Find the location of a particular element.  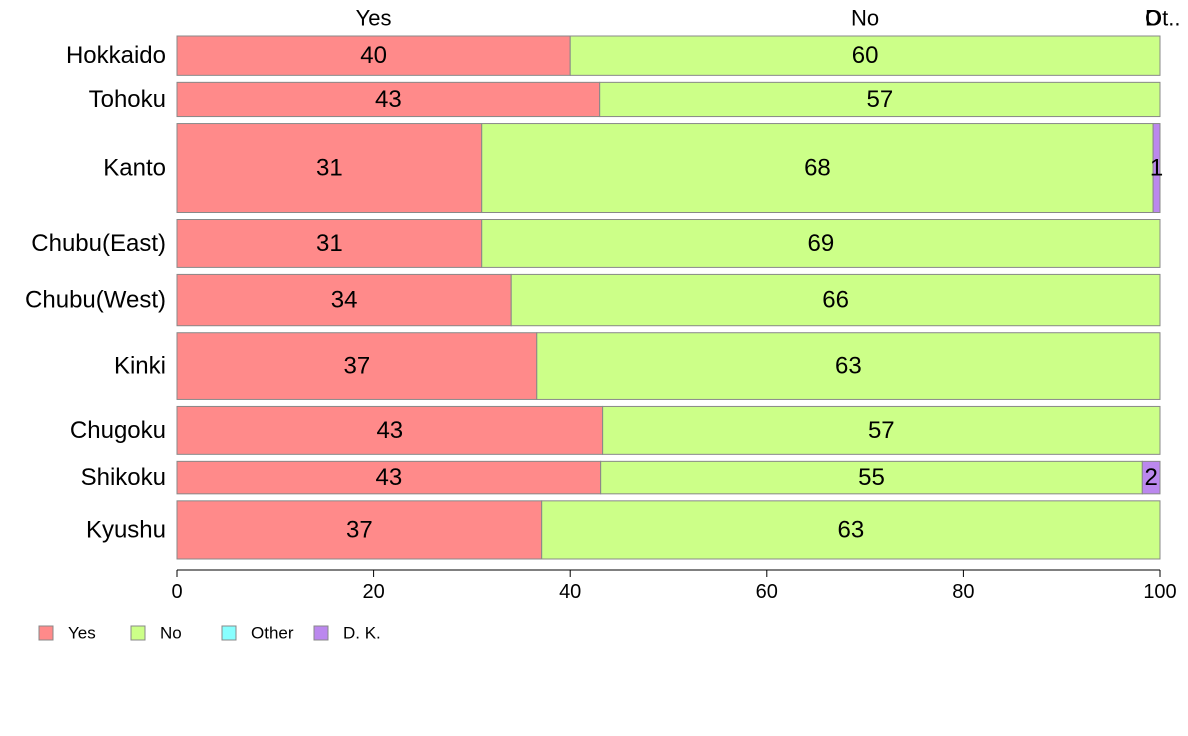

category-label-shikoku: Shikoku is located at coordinates (123, 477).